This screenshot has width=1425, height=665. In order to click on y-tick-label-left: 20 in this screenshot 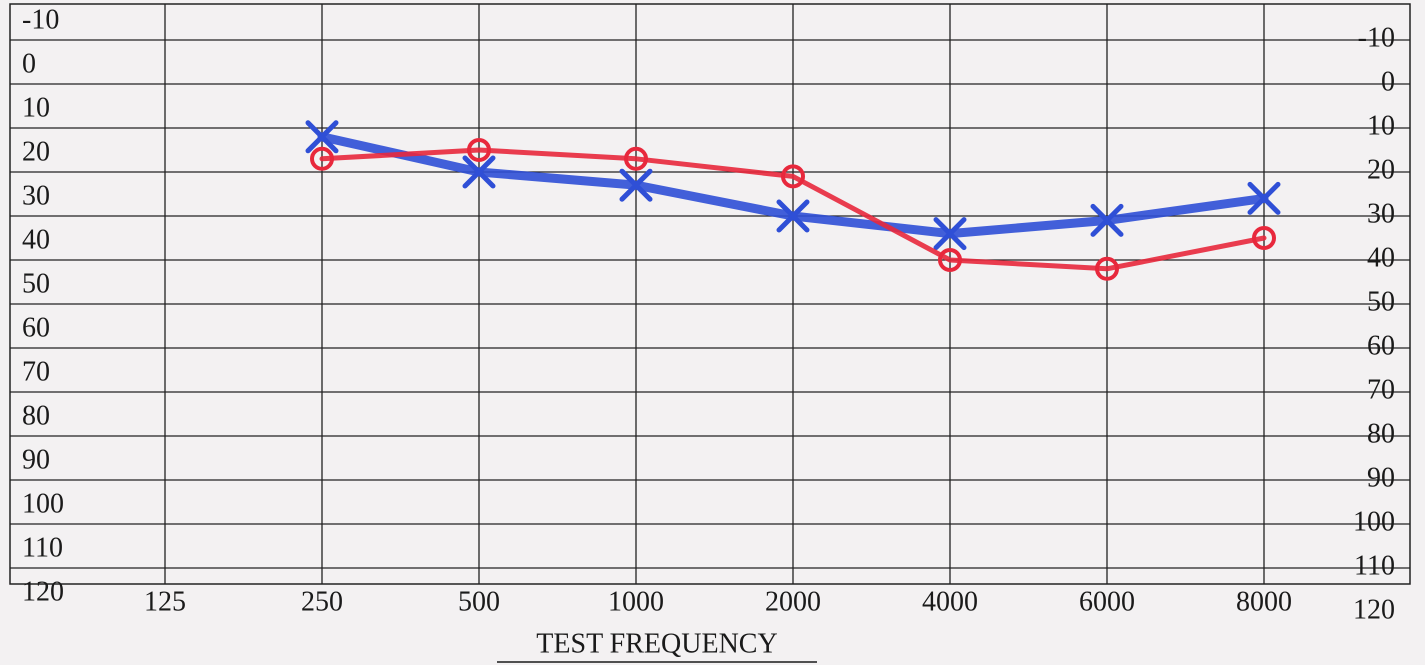, I will do `click(36, 151)`.